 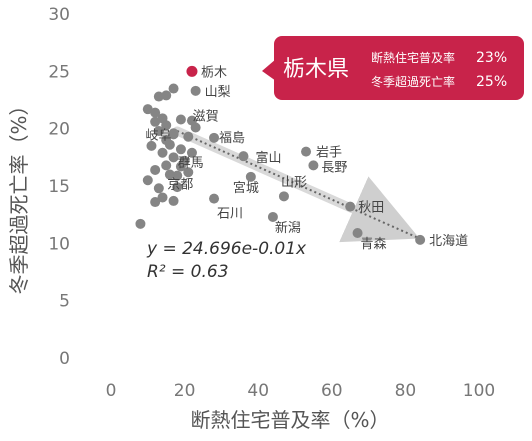 I want to click on point-label: 岐阜, so click(x=159, y=135).